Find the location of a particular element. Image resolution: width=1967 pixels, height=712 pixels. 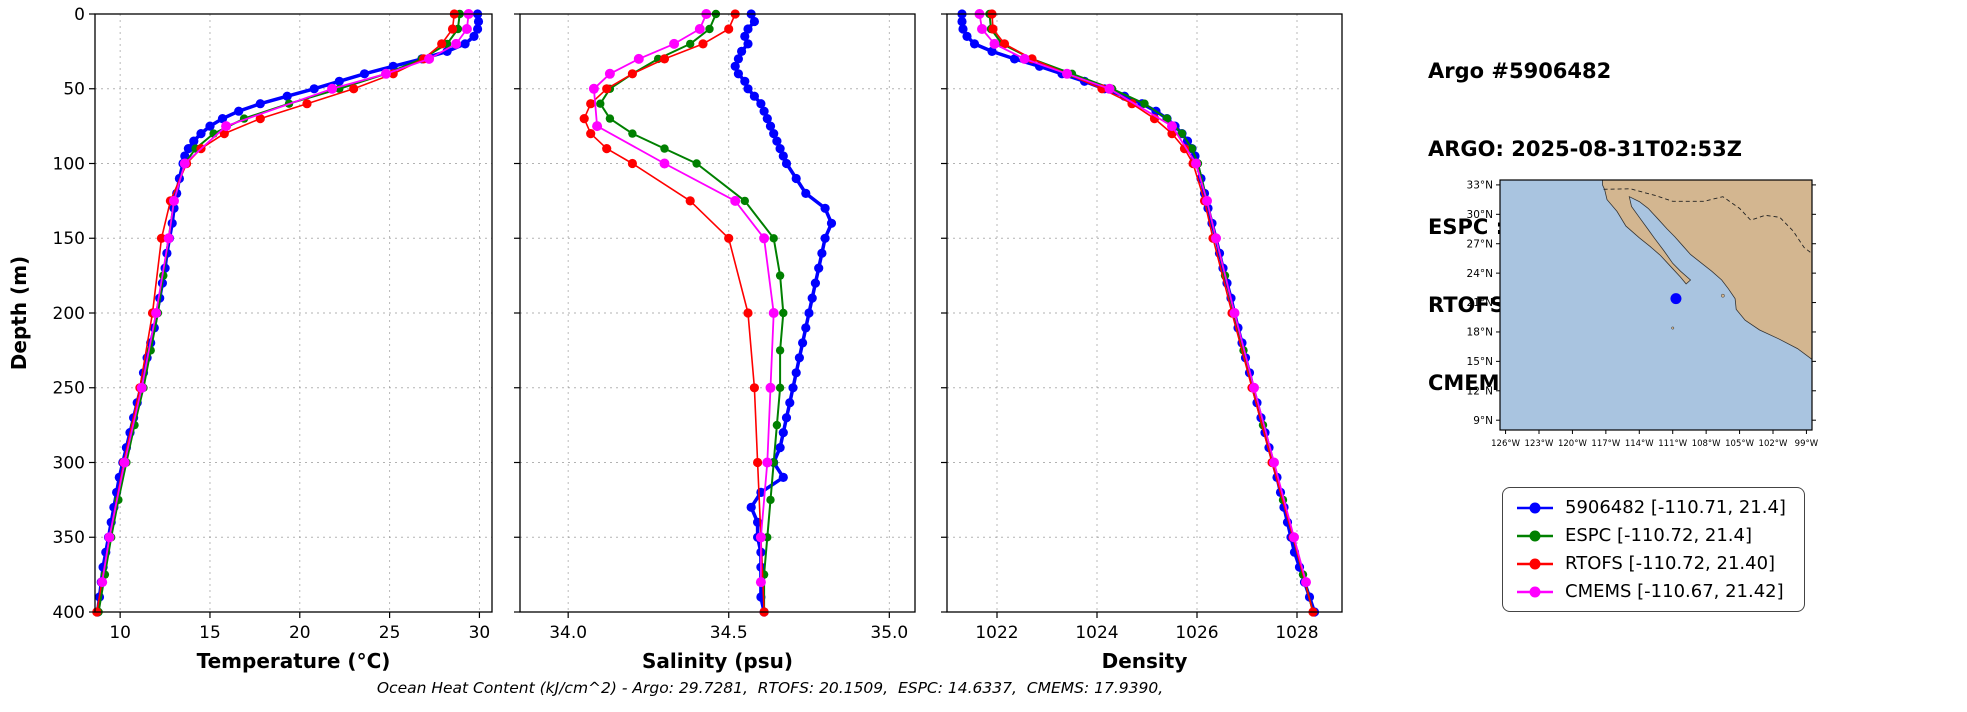

svg-text: 9°N is located at coordinates (1483, 421).